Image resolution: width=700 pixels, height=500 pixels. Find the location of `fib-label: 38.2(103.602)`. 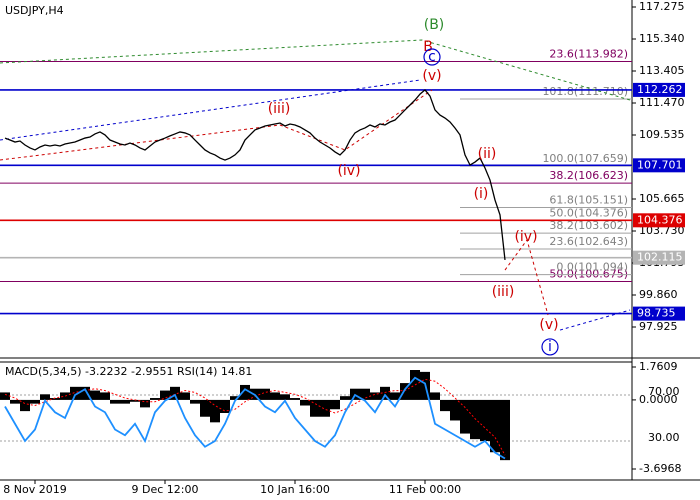

fib-label: 38.2(103.602) is located at coordinates (588, 225).